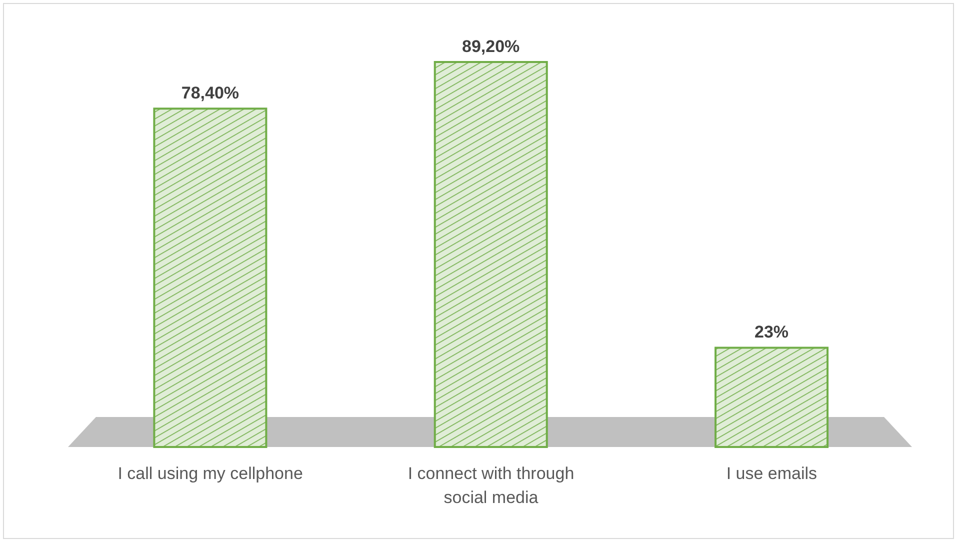 Image resolution: width=959 pixels, height=544 pixels. Describe the element at coordinates (210, 473) in the screenshot. I see `x-tick-label: I call using my cellphone` at that location.